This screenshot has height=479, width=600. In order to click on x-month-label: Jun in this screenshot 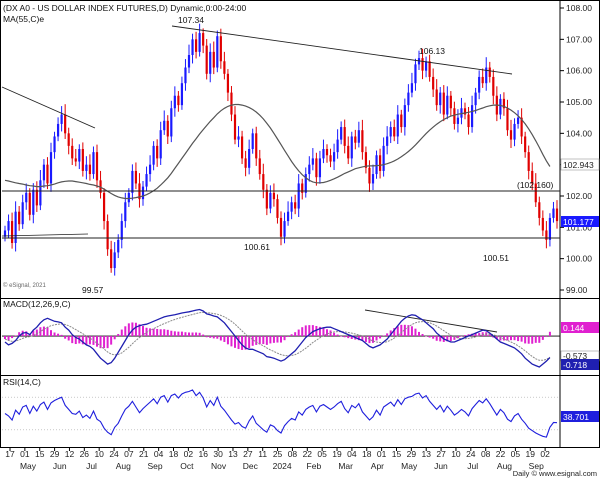, I will do `click(60, 466)`.